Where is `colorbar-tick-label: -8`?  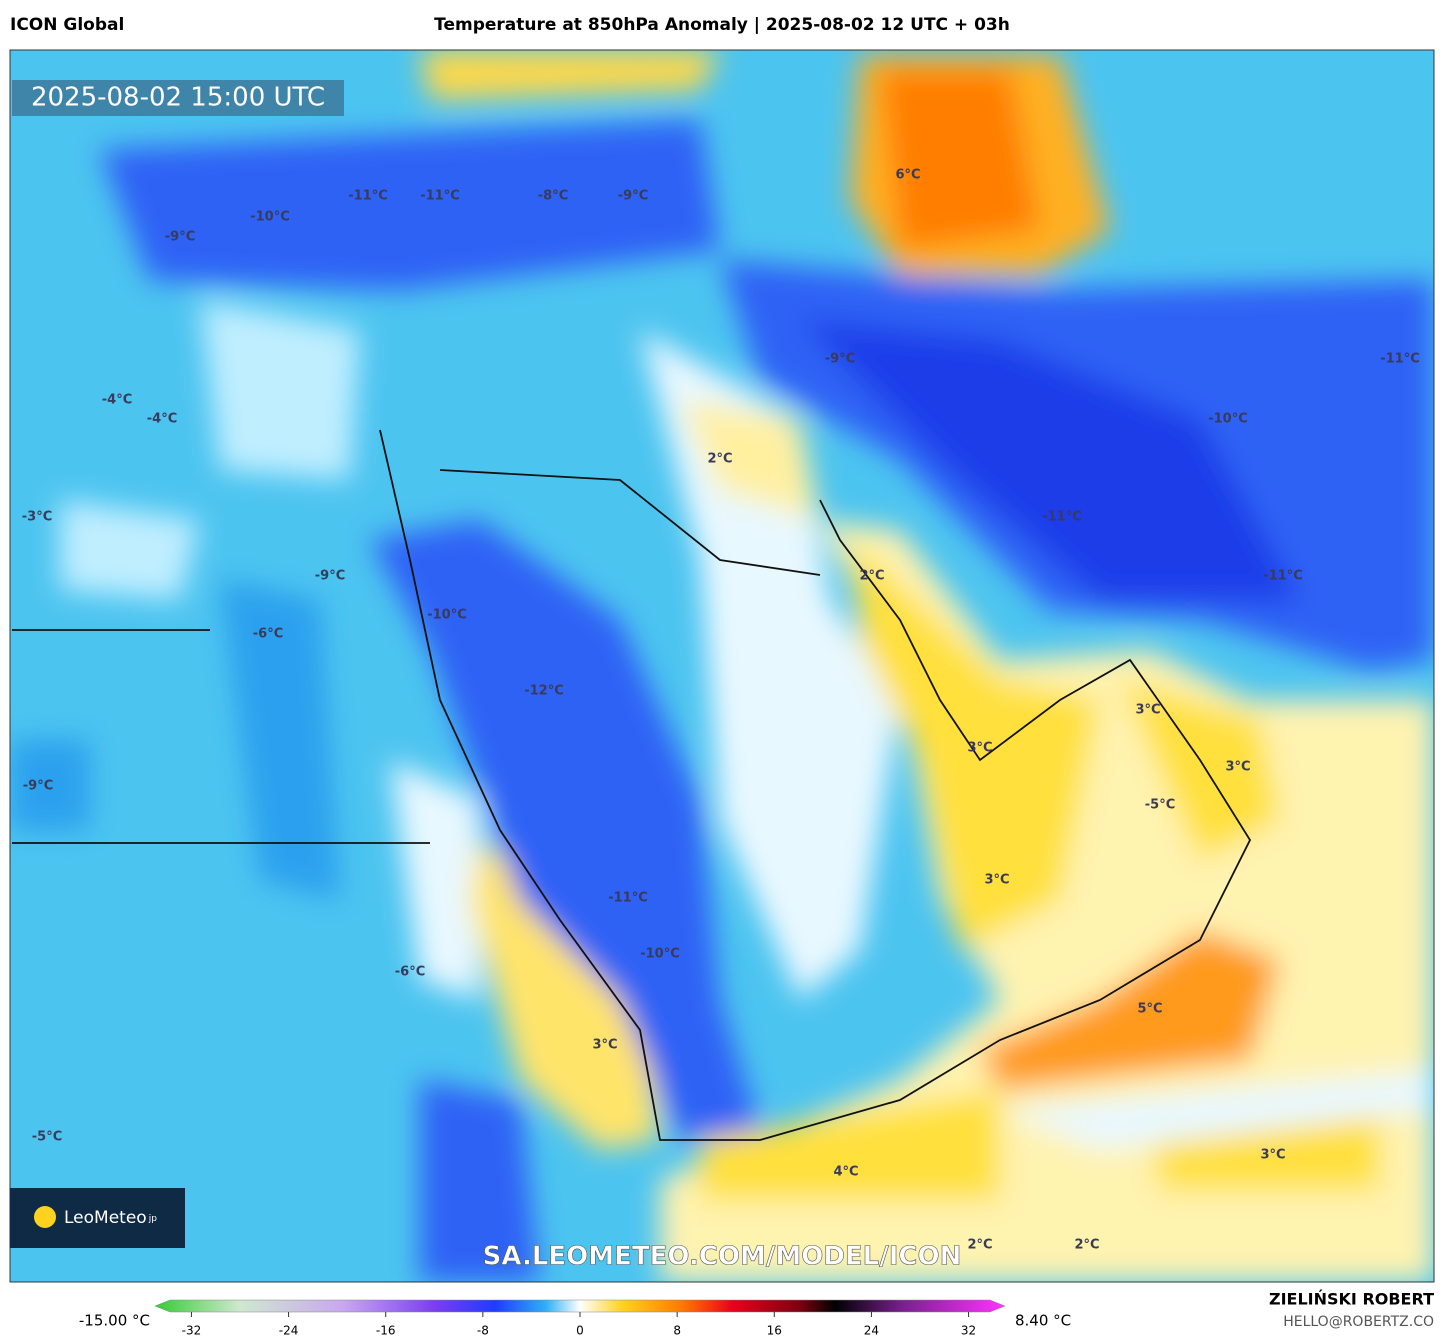 colorbar-tick-label: -8 is located at coordinates (483, 1331).